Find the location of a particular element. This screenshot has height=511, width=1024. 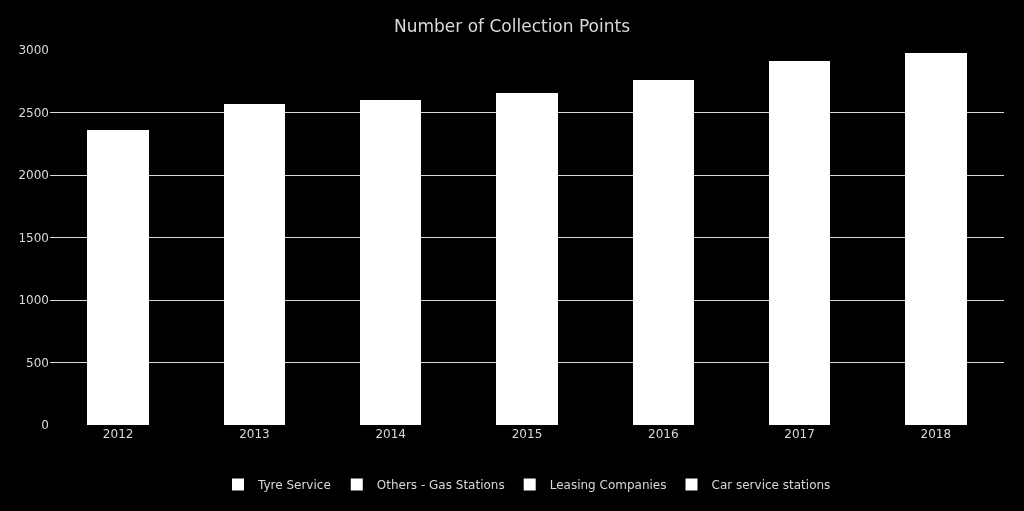

legend-label: Car service stations is located at coordinates (771, 485).